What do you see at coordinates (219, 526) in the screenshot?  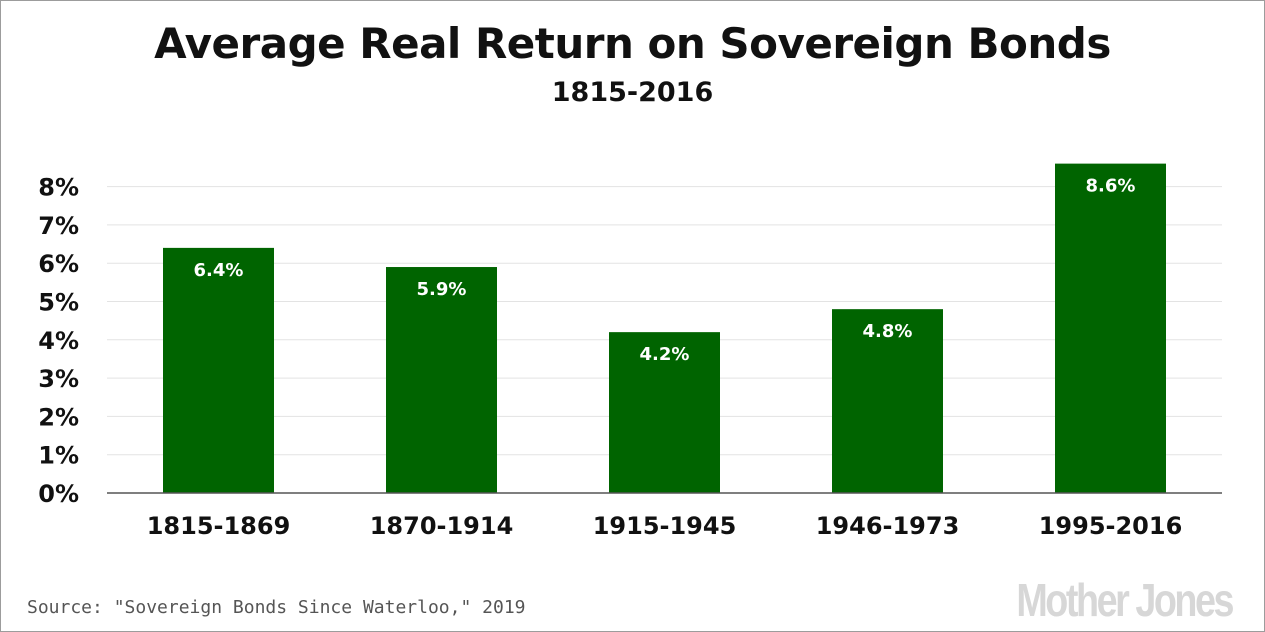 I see `x-category-label: 1815-1869` at bounding box center [219, 526].